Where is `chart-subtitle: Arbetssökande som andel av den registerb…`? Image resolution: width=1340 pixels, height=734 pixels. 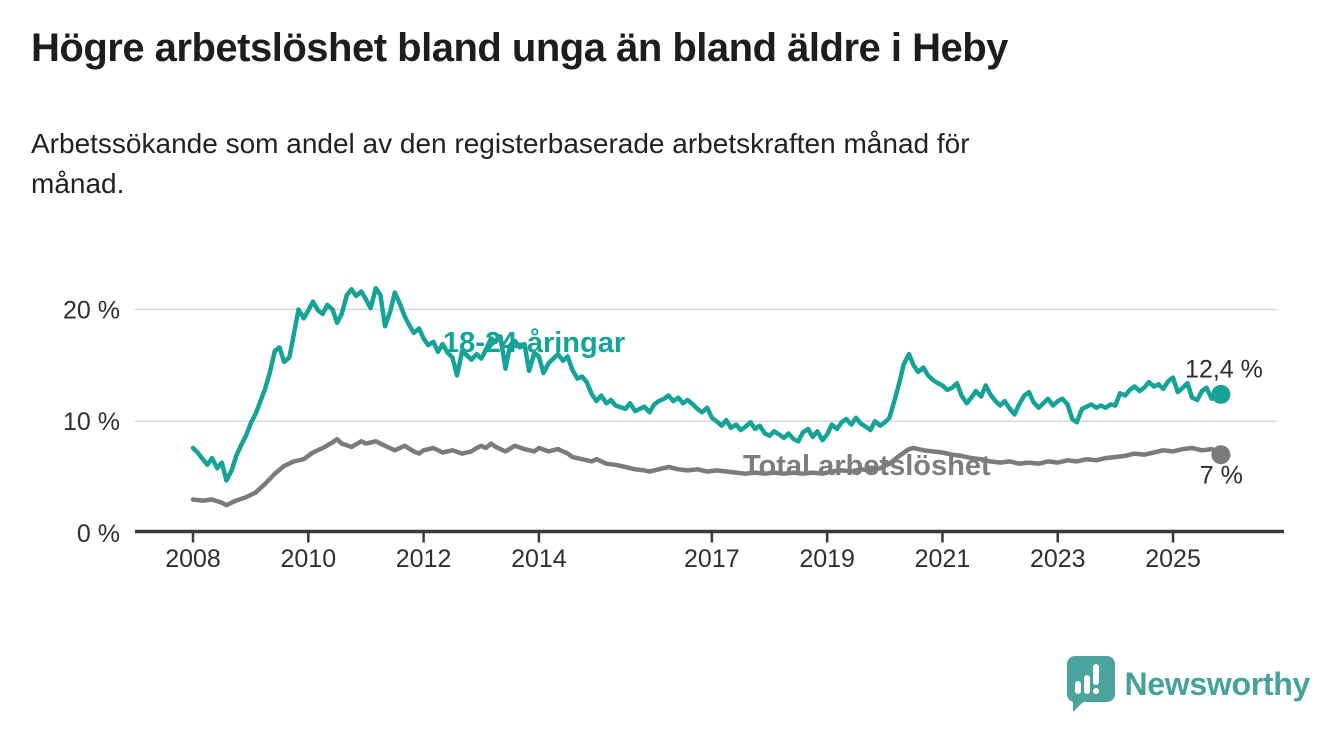
chart-subtitle: Arbetssökande som andel av den registerb… is located at coordinates (500, 164).